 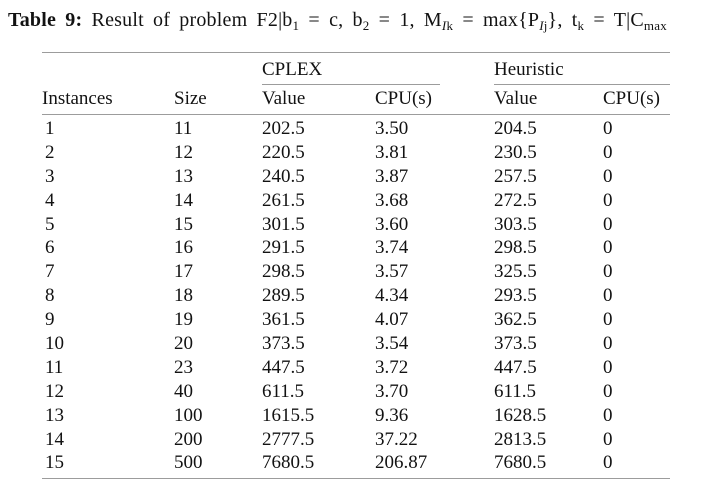 I want to click on table-cell: 4.34, so click(x=392, y=296).